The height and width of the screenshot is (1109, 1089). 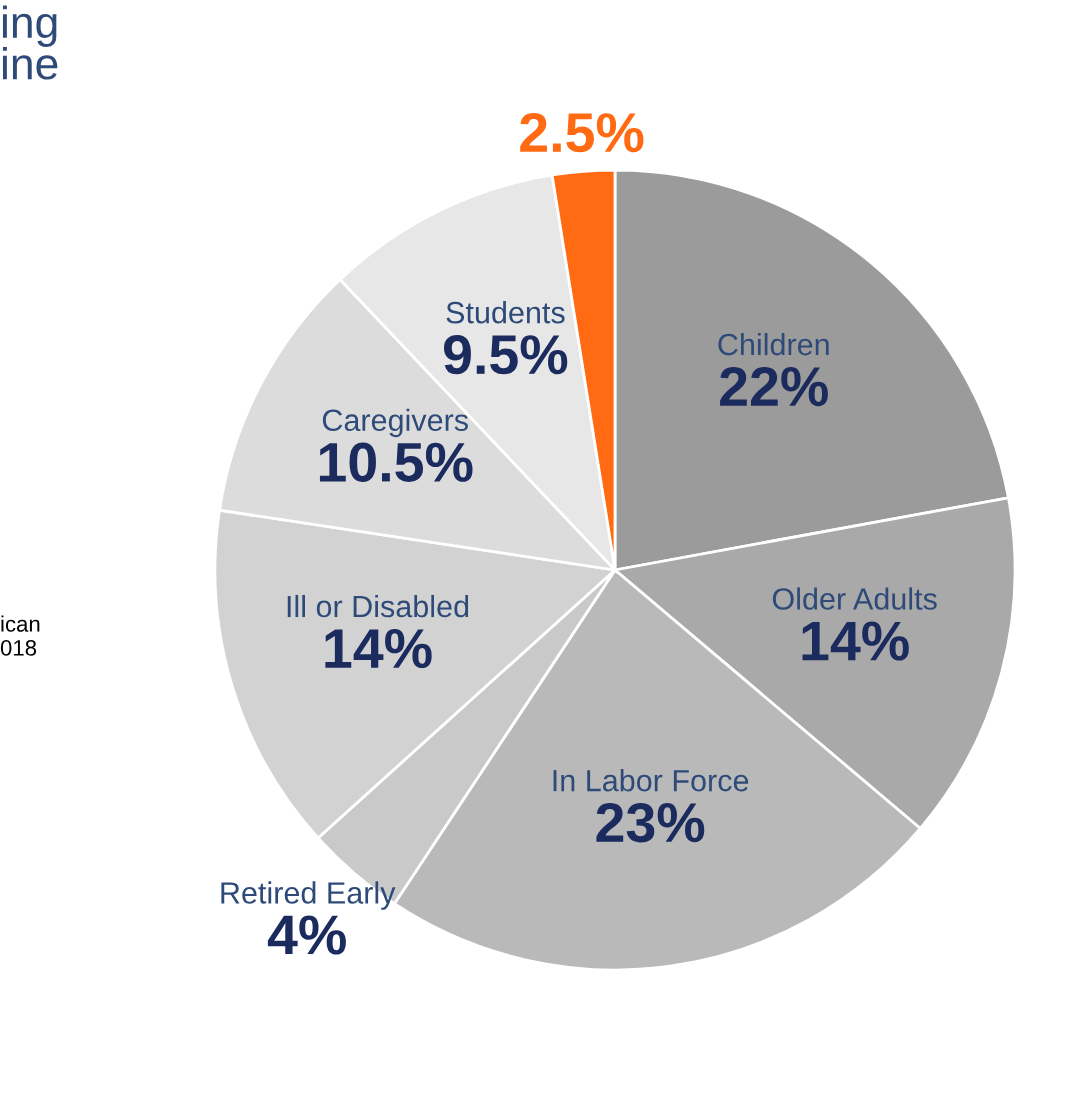 I want to click on data-label: 10.5%, so click(x=396, y=462).